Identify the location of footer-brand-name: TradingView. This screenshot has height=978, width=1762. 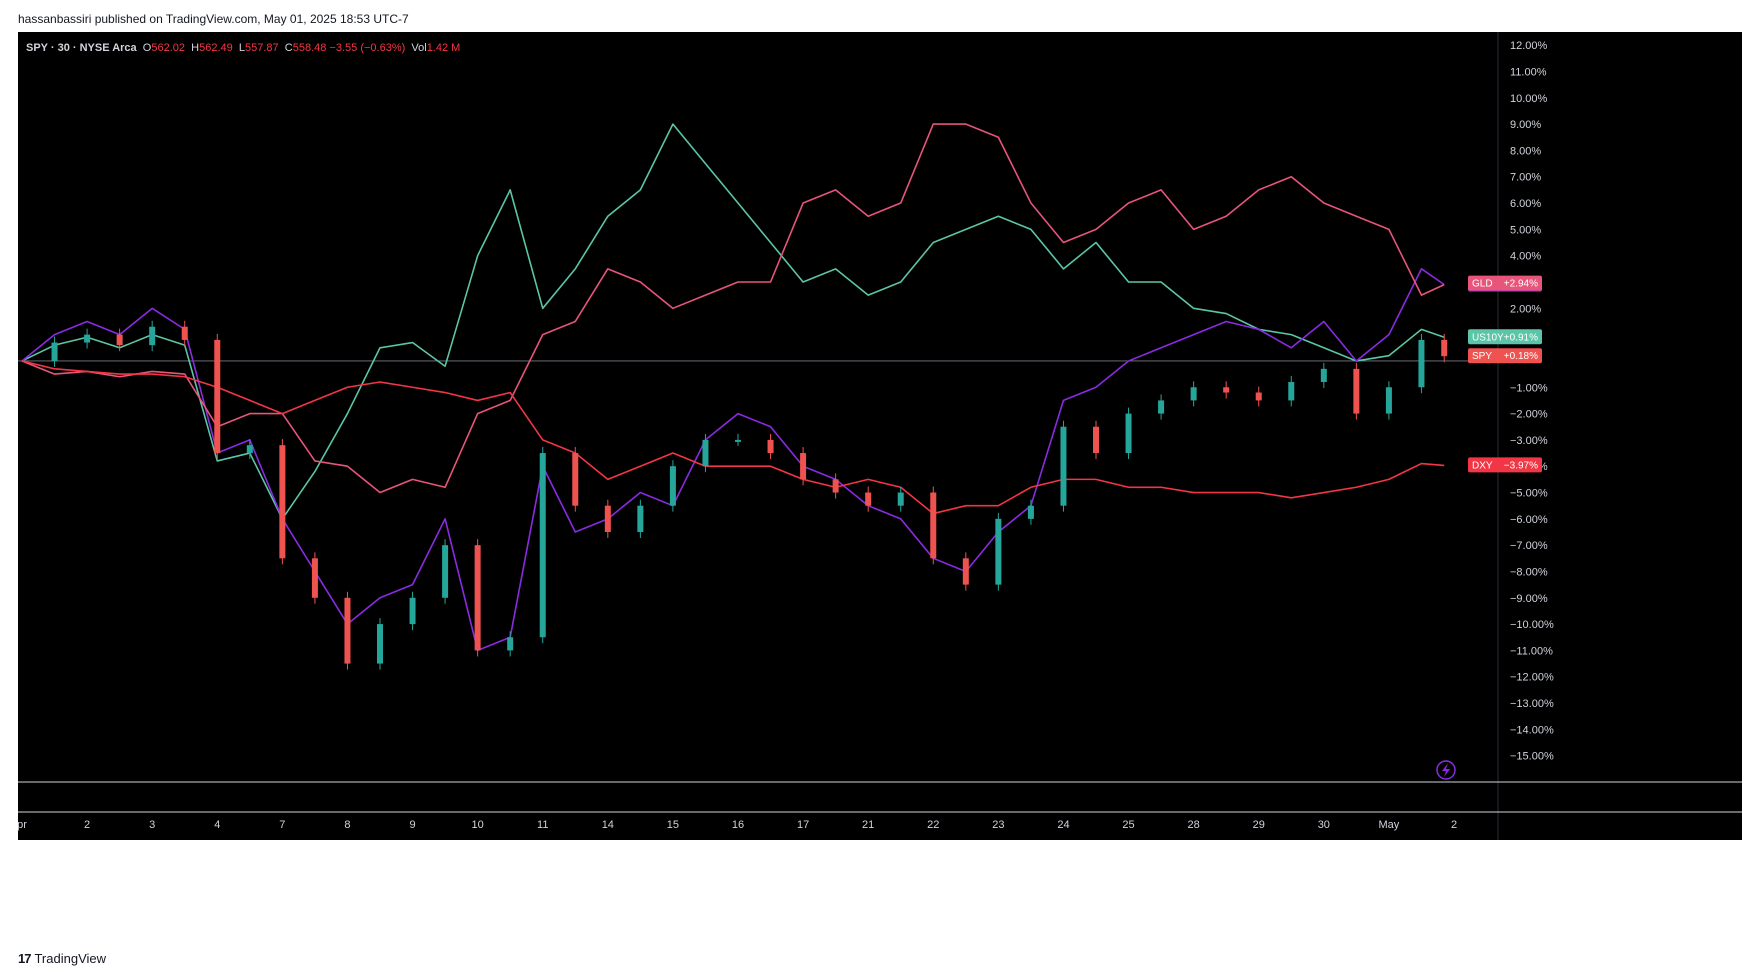
(70, 958).